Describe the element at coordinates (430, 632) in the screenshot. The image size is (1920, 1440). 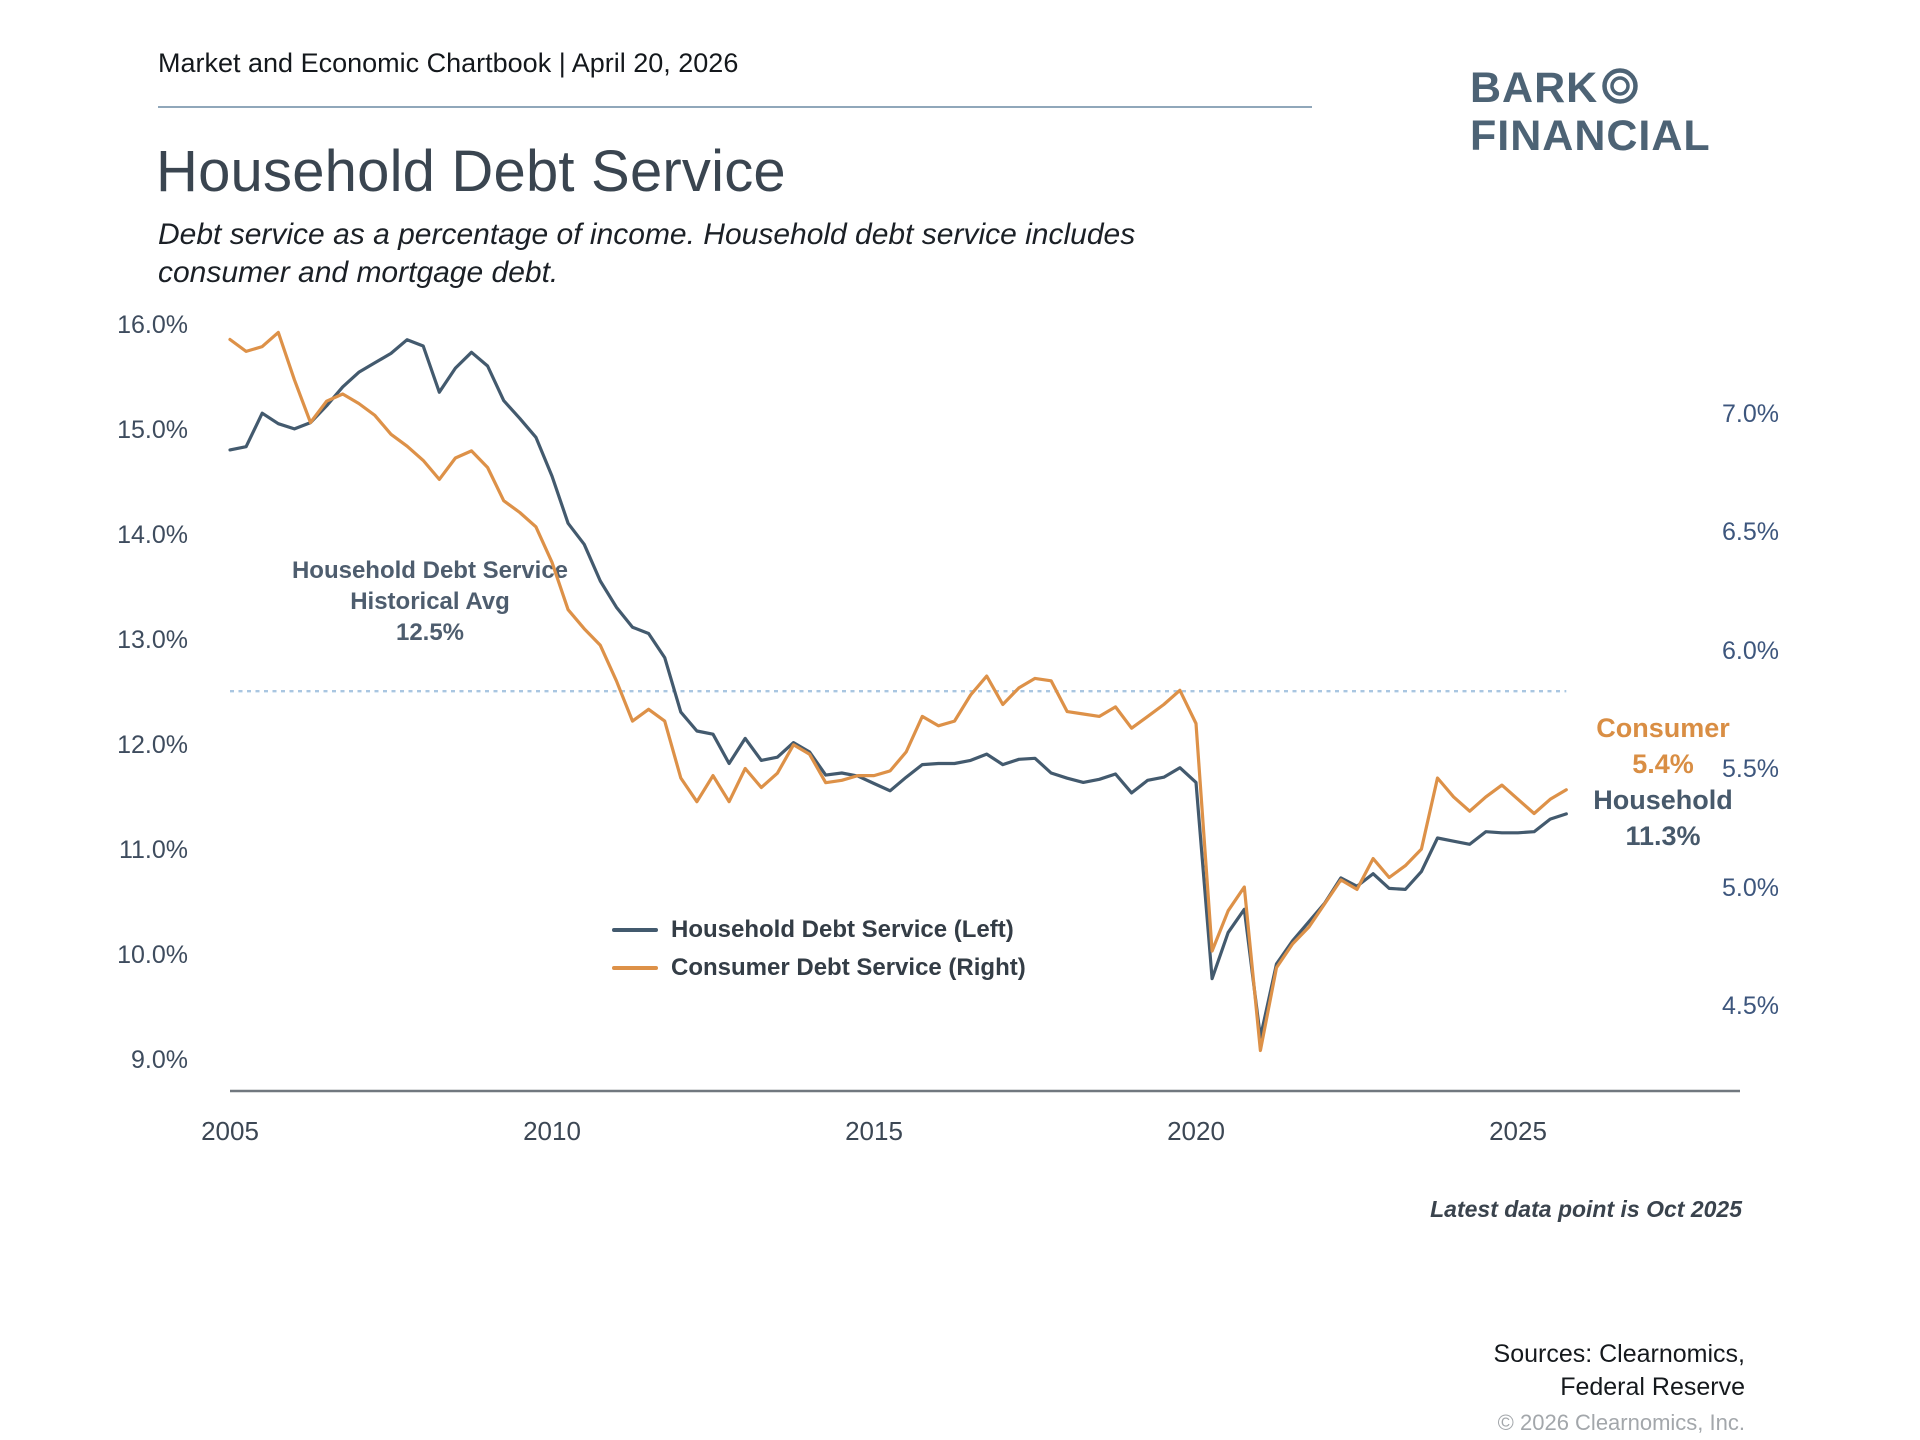
I see `historical-avg-label: 12.5%` at that location.